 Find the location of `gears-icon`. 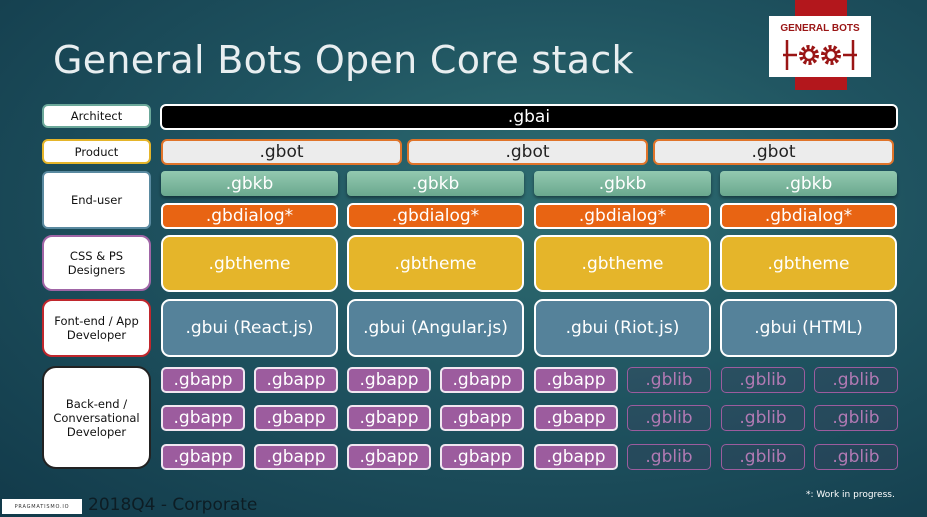

gears-icon is located at coordinates (820, 55).